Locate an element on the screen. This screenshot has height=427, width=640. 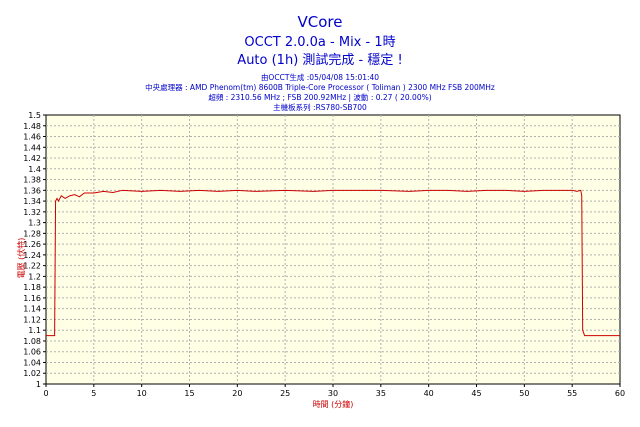
y-tick-label: 1.44 is located at coordinates (32, 147).